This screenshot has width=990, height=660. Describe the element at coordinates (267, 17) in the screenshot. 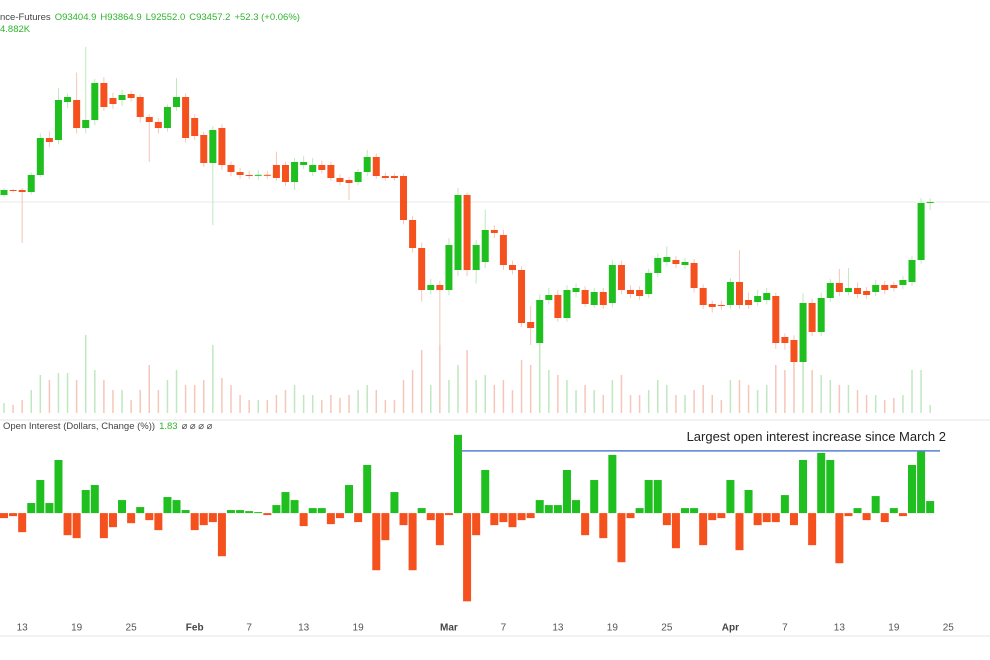

I see `change-label: +52.3 (+0.06%)` at that location.